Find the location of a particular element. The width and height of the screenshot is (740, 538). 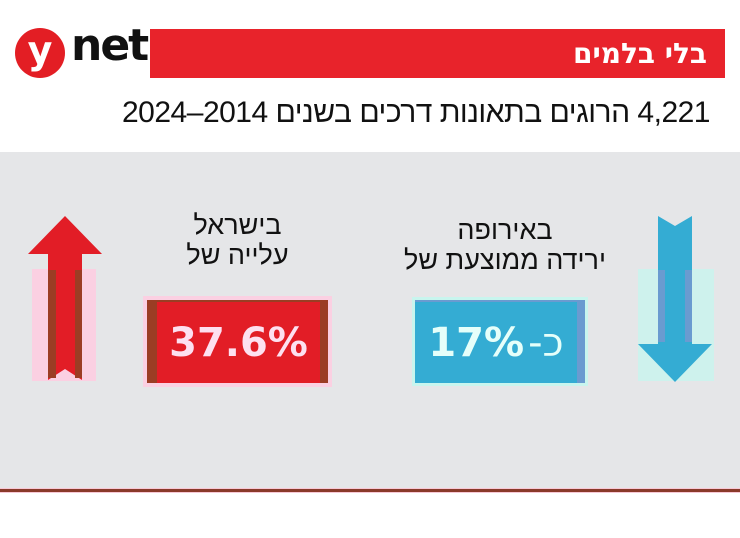

israel-label: בישראל עלייה של is located at coordinates (237, 240).